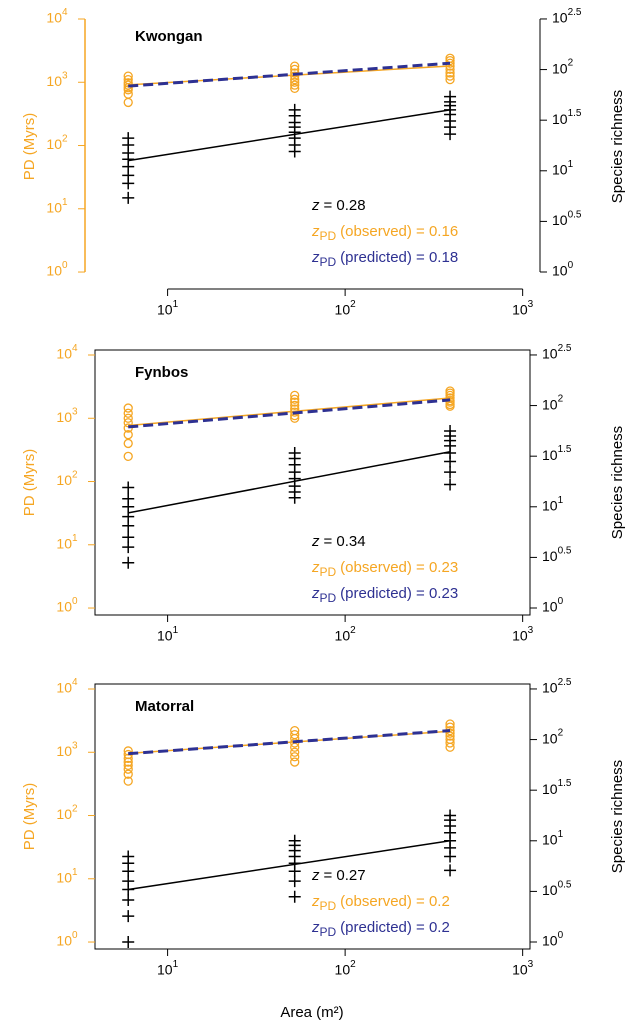 Image resolution: width=640 pixels, height=1029 pixels. What do you see at coordinates (169, 36) in the screenshot?
I see `panel-title: Kwongan` at bounding box center [169, 36].